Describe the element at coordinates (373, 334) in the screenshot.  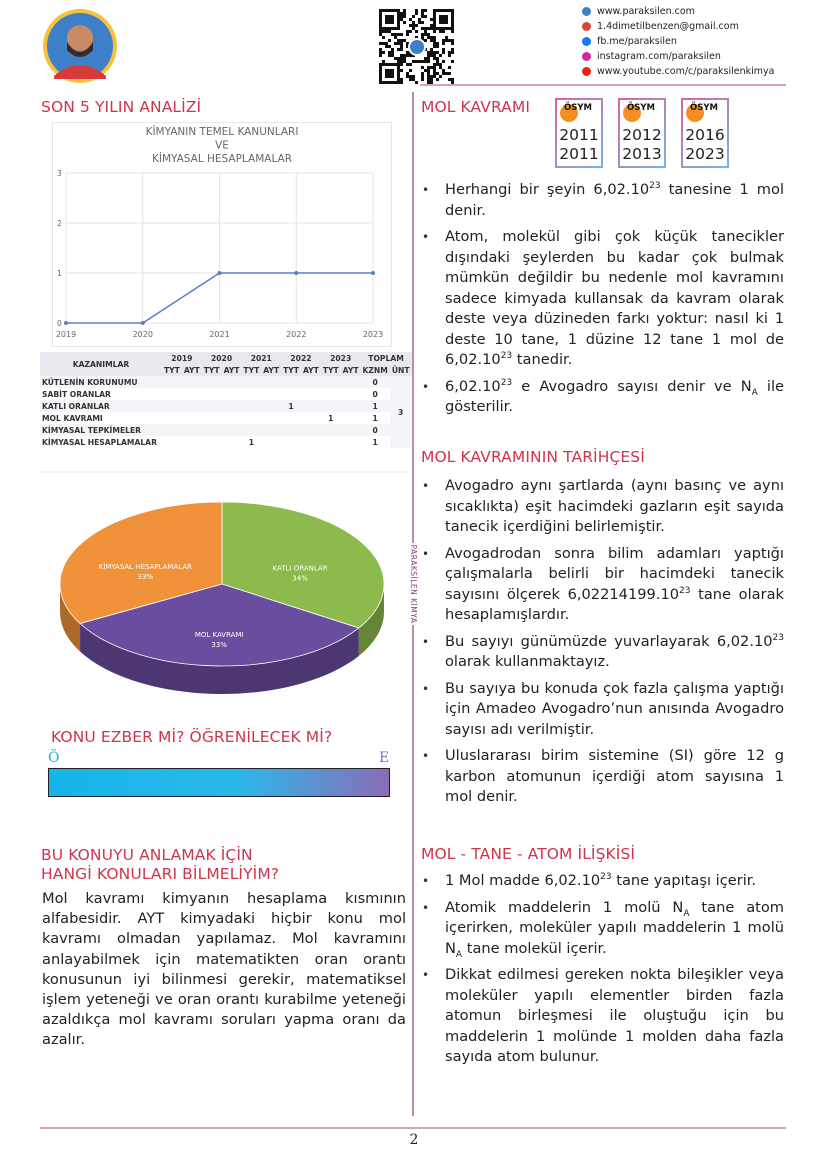
I see `x-tick-label: 2023` at that location.